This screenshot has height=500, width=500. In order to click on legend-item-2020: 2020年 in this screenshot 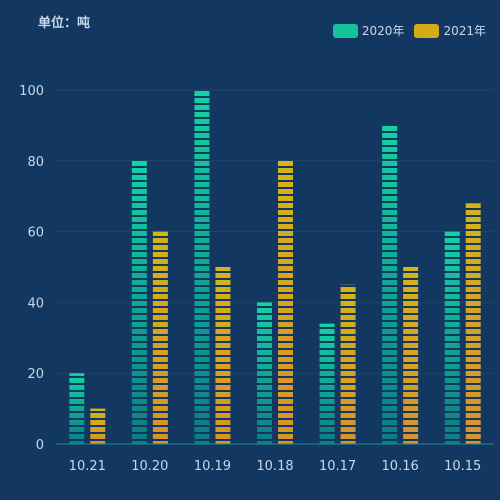, I will do `click(368, 30)`.